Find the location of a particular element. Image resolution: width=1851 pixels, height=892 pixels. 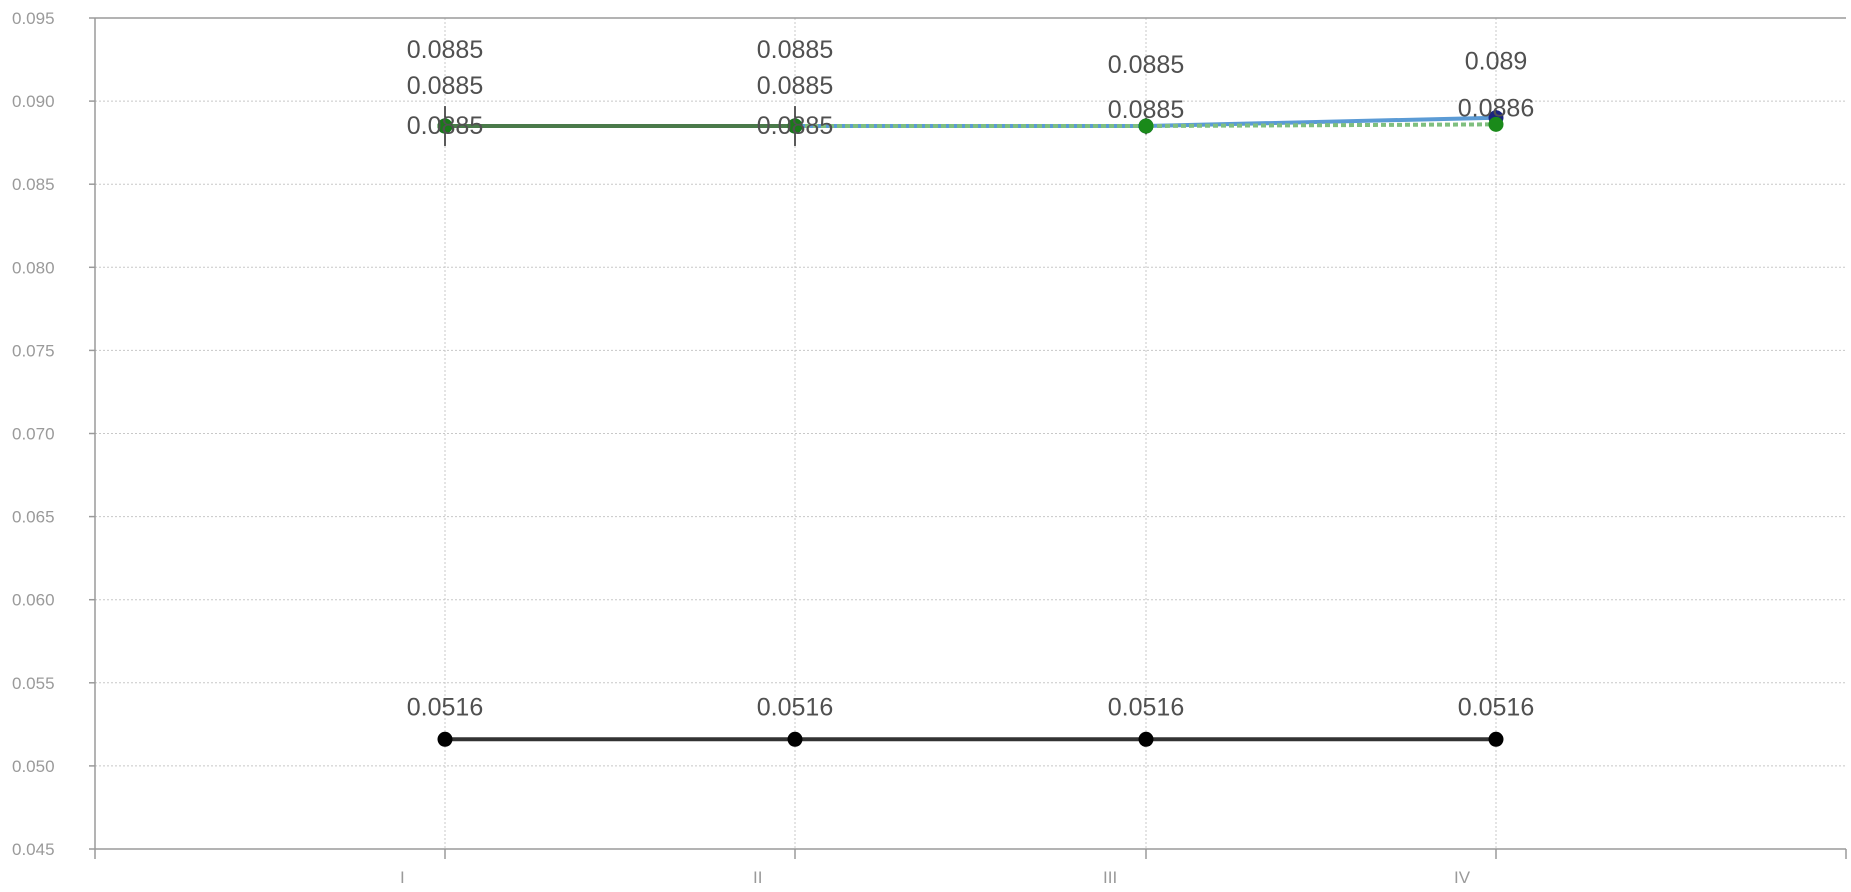

y-tick-label: 0.045 is located at coordinates (33, 849).